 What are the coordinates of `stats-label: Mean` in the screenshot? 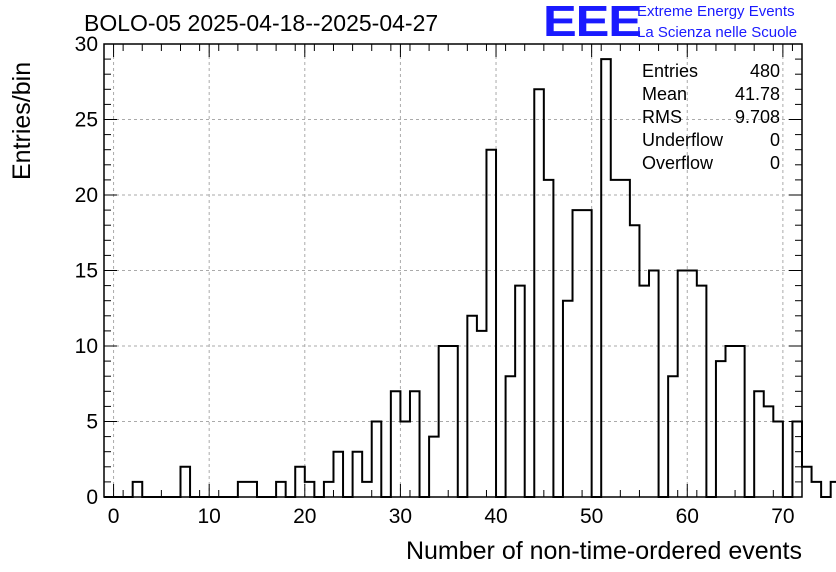 It's located at (665, 94).